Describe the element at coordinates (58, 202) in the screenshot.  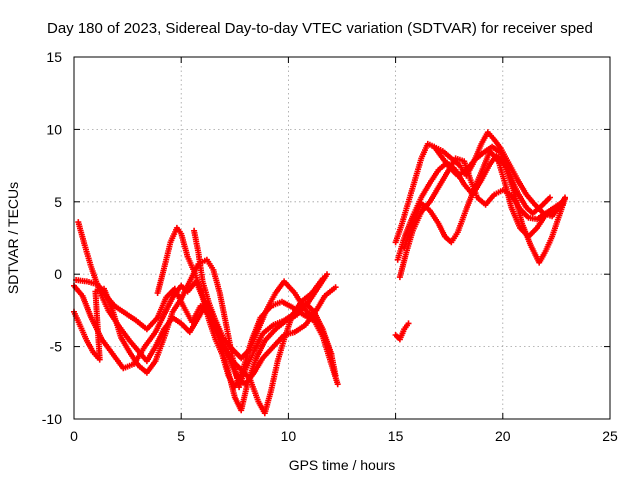
I see `y-tick-label: 5` at that location.